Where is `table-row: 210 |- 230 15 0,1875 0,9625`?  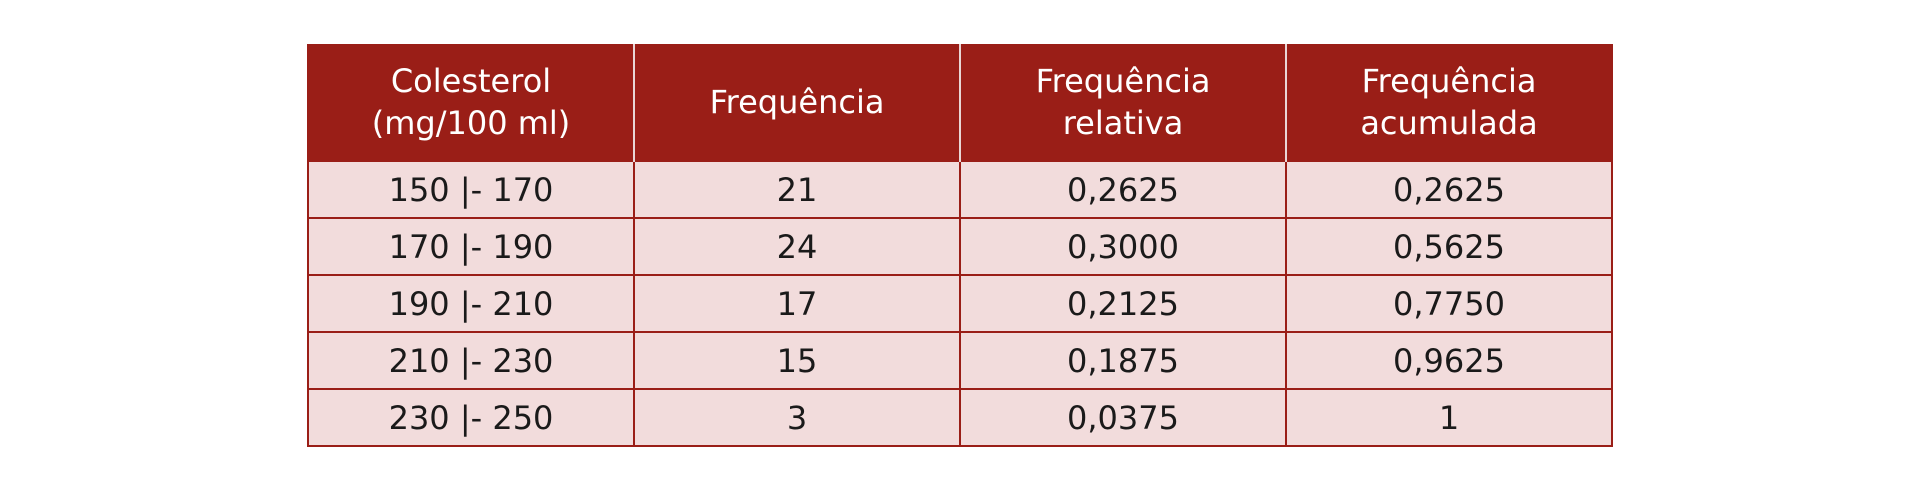
table-row: 210 |- 230 15 0,1875 0,9625 is located at coordinates (960, 360).